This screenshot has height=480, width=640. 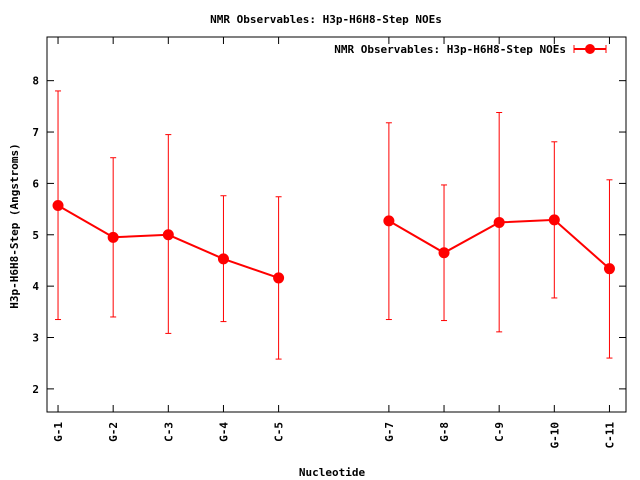 I want to click on legend: NMR Observables: H3p-H6H8-Step NOEs, so click(x=470, y=49).